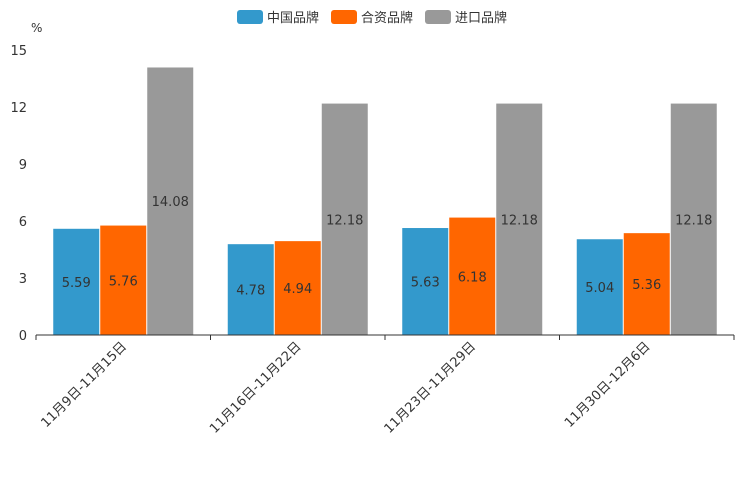 This screenshot has width=744, height=496. What do you see at coordinates (23, 336) in the screenshot?
I see `y-tick-label: 0` at bounding box center [23, 336].